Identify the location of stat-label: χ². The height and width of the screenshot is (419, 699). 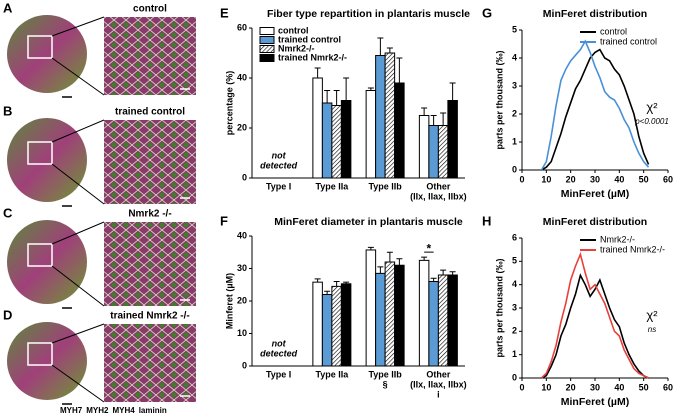
(652, 314).